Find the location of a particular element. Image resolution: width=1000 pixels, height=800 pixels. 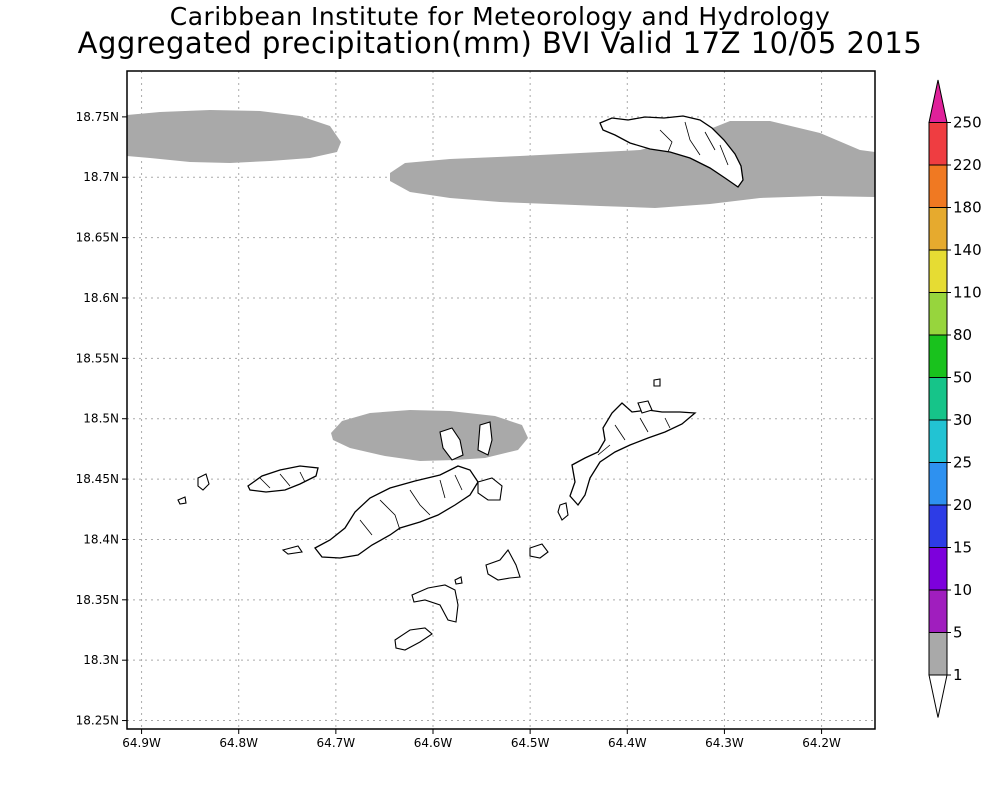

colorbar-label: 180 is located at coordinates (967, 208).